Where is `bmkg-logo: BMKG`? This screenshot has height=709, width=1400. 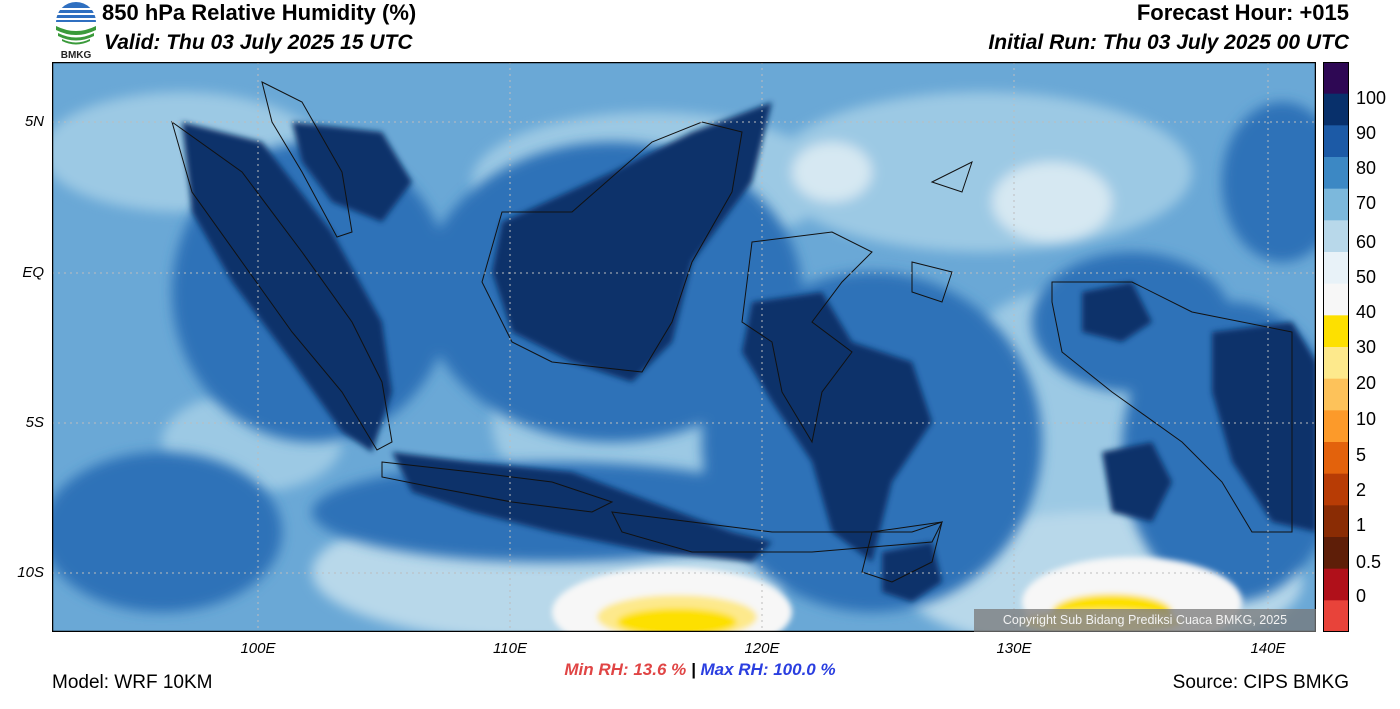 bmkg-logo: BMKG is located at coordinates (76, 30).